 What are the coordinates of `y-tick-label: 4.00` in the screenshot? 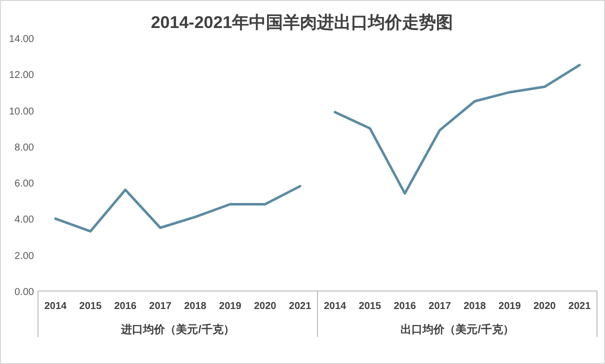 It's located at (24, 220).